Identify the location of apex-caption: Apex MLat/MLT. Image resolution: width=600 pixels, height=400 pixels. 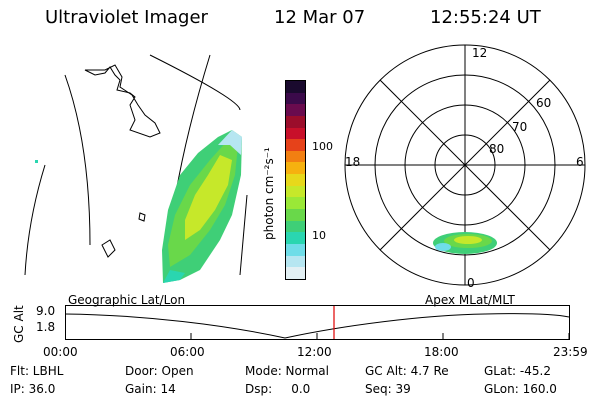
(470, 300).